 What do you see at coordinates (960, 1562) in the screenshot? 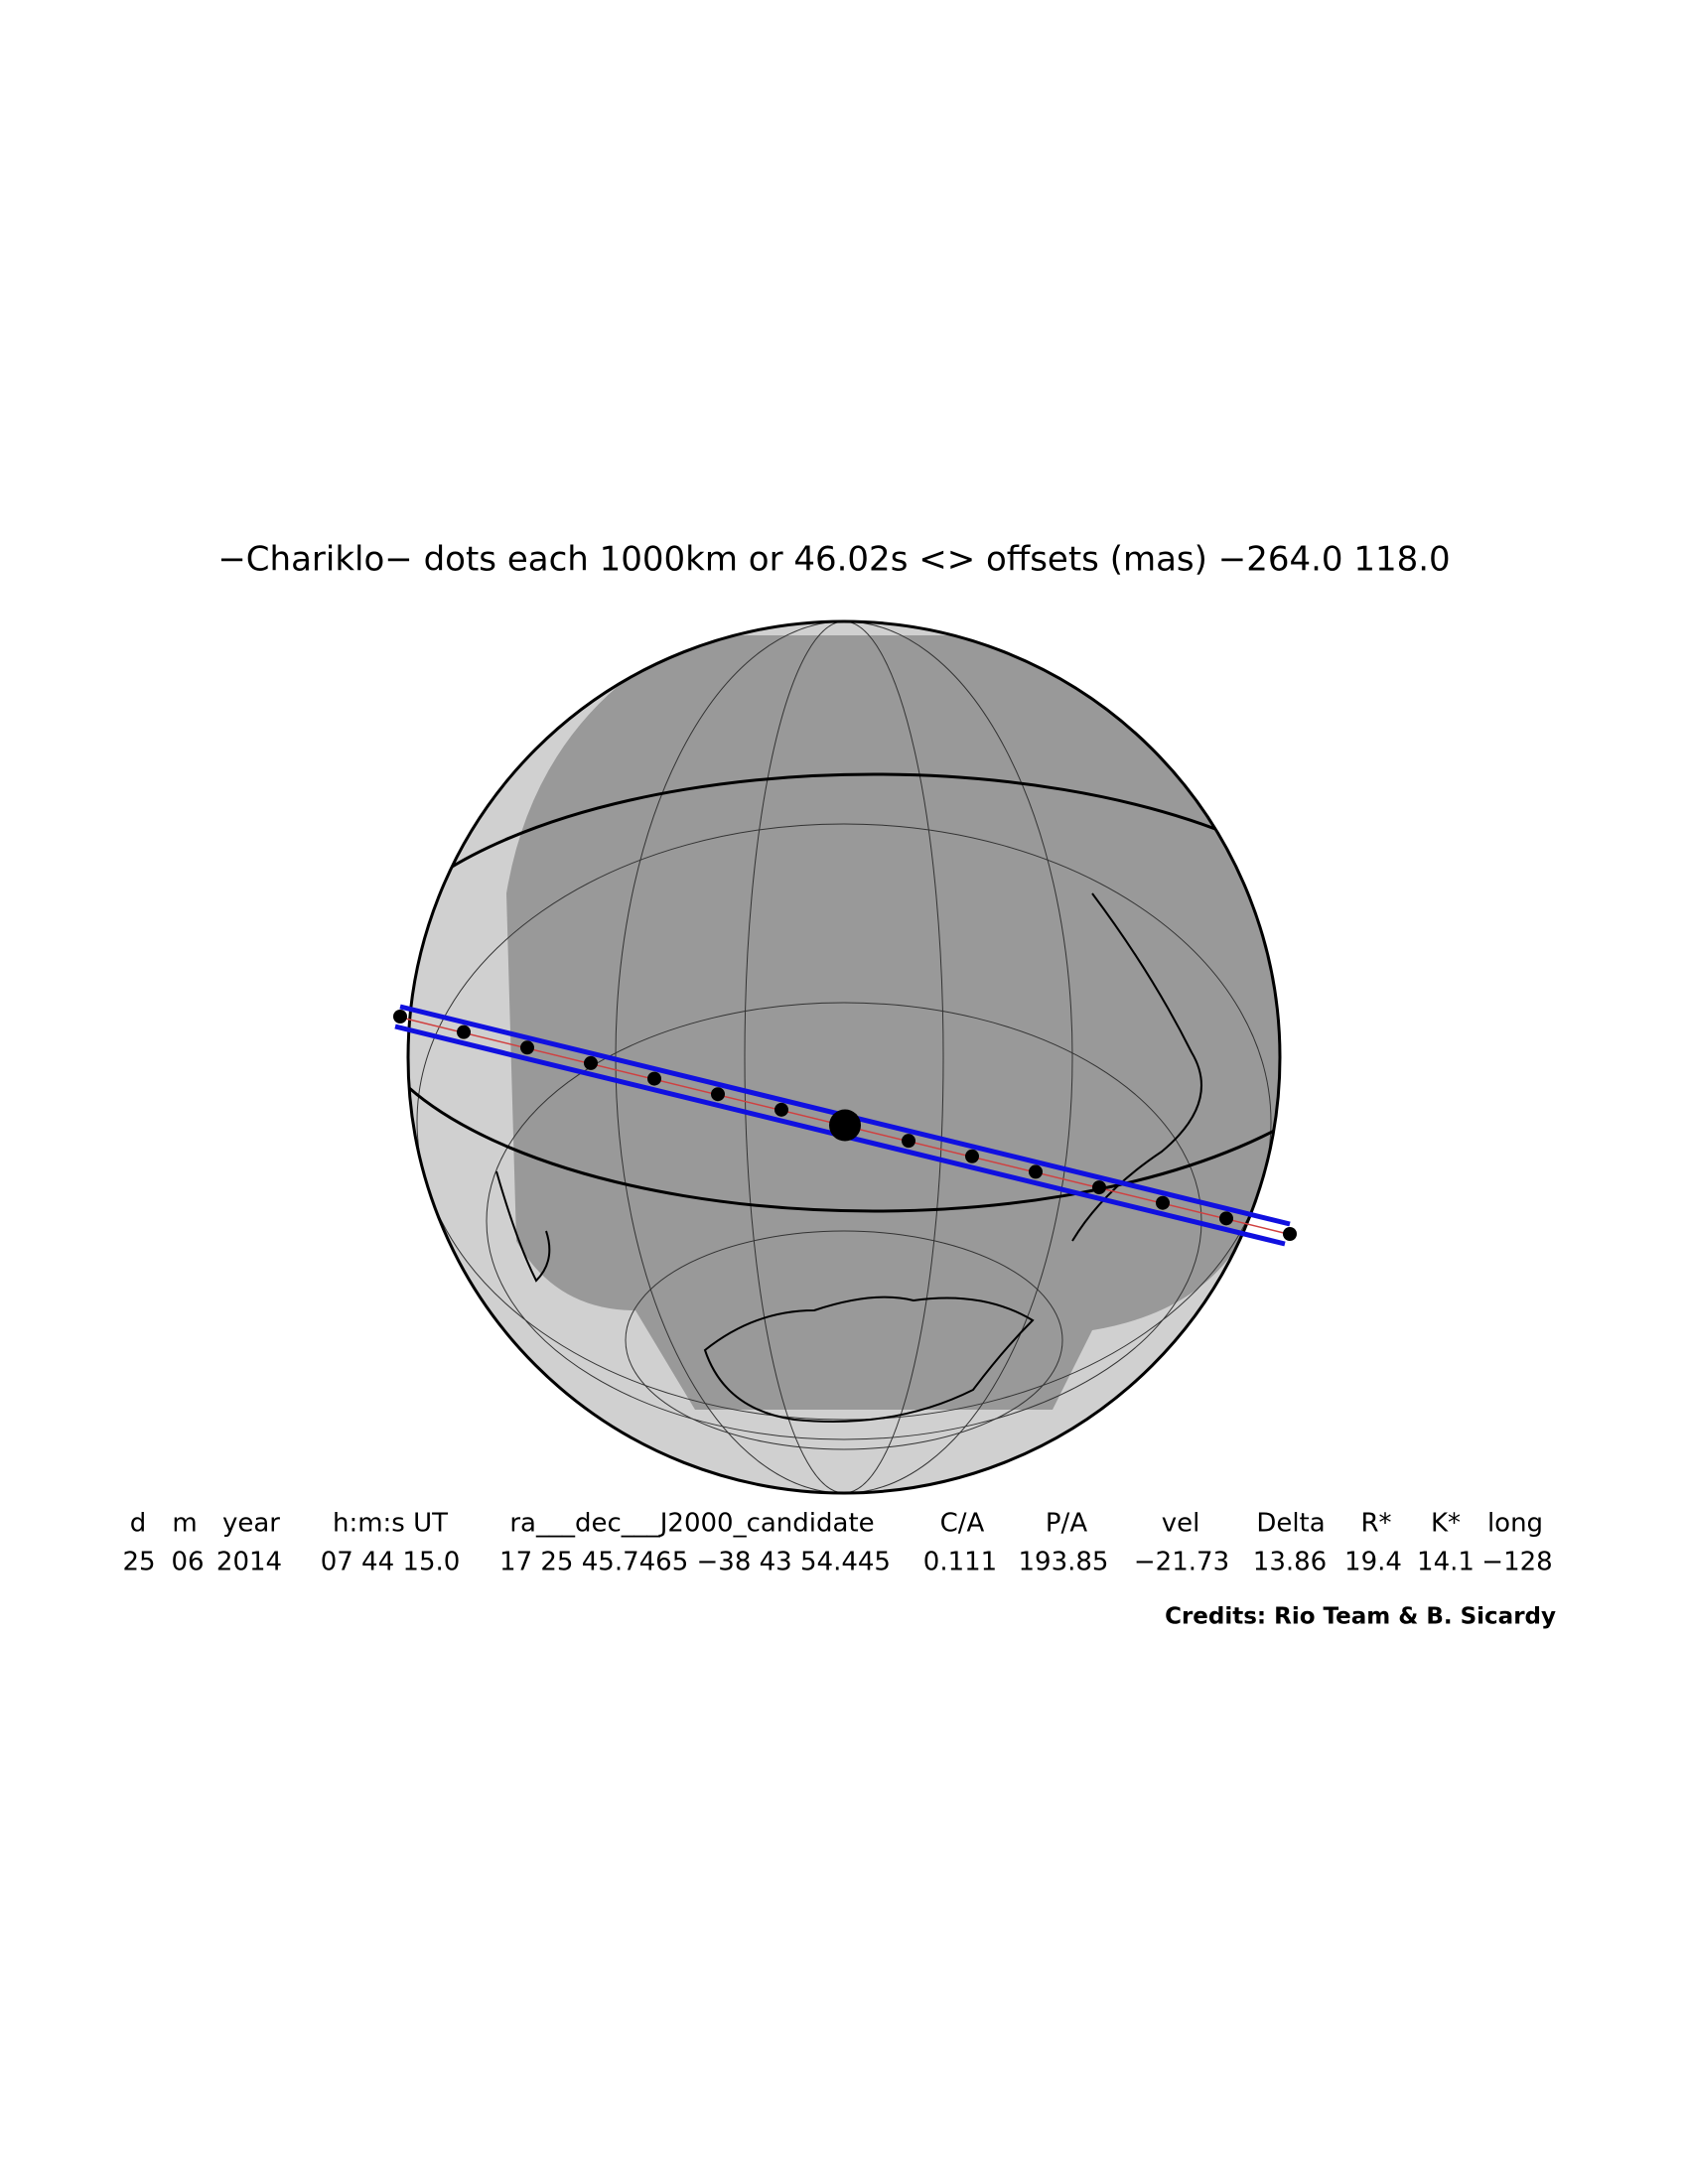
I see `cell-value: 0.111` at bounding box center [960, 1562].